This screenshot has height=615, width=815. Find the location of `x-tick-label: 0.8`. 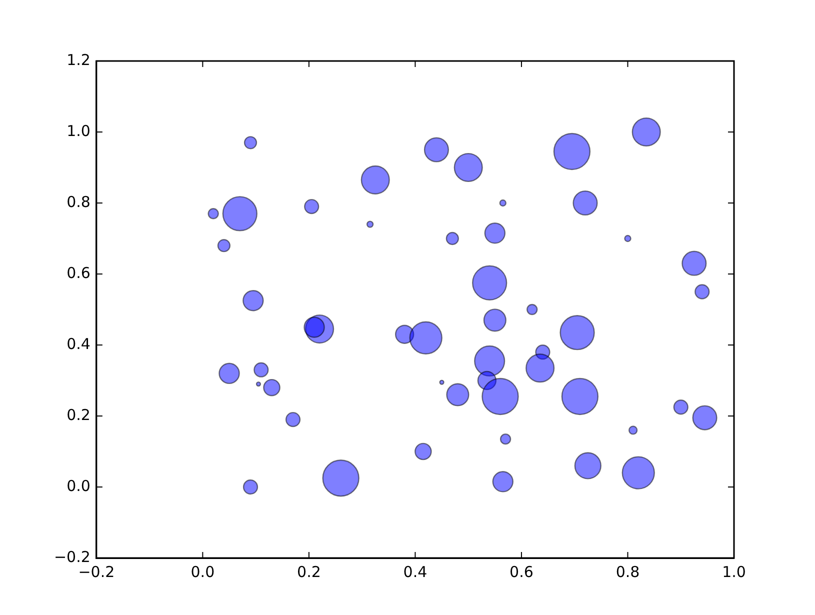

x-tick-label: 0.8 is located at coordinates (628, 571).